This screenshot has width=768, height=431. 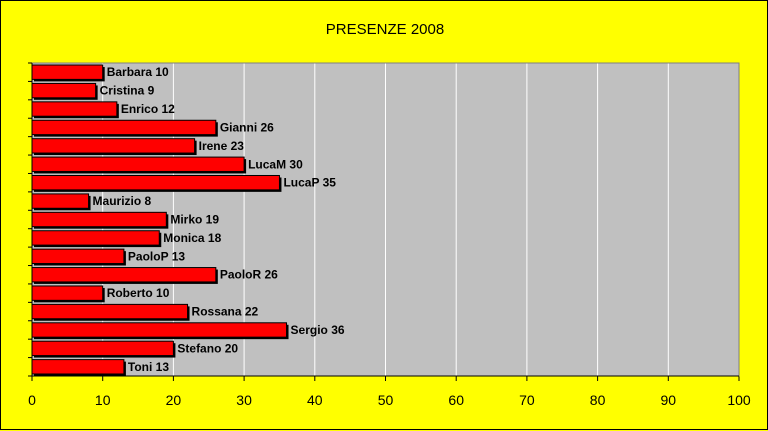 What do you see at coordinates (385, 29) in the screenshot?
I see `chart-title: PRESENZE 2008` at bounding box center [385, 29].